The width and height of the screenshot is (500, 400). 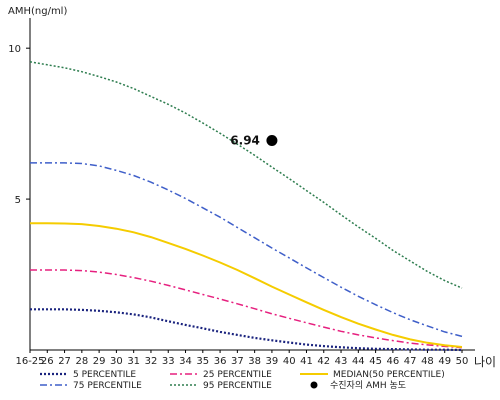 What do you see at coordinates (341, 361) in the screenshot?
I see `x-tick-label: 43` at bounding box center [341, 361].